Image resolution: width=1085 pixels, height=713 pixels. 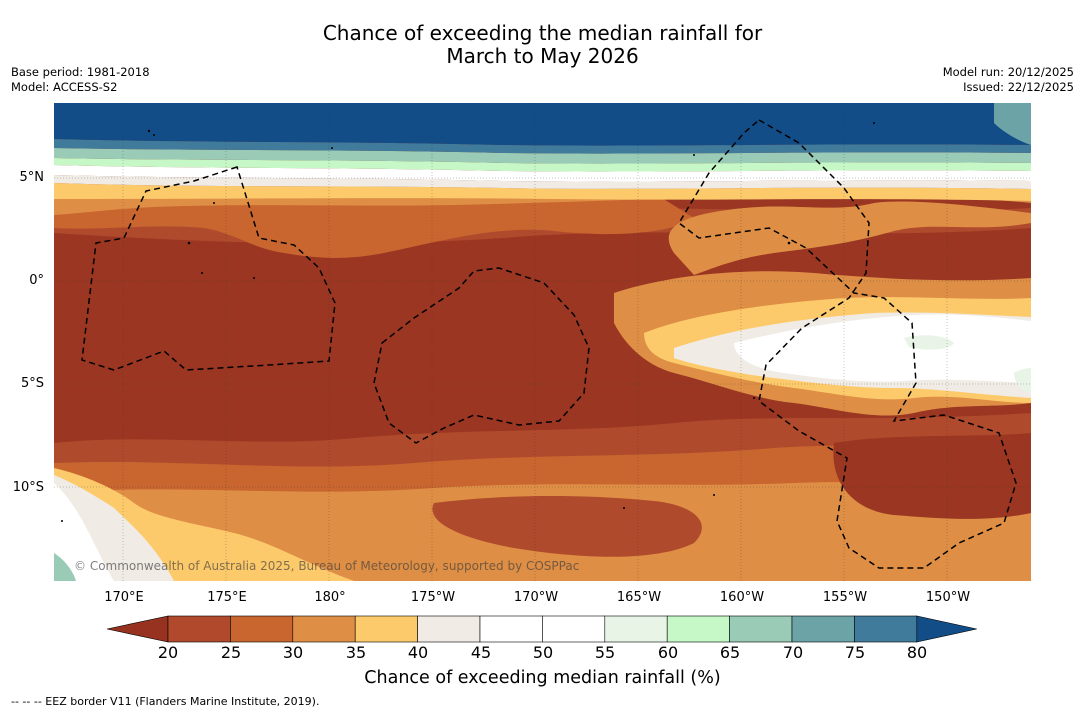 I want to click on map-band-45-55-east, so click(x=882, y=348).